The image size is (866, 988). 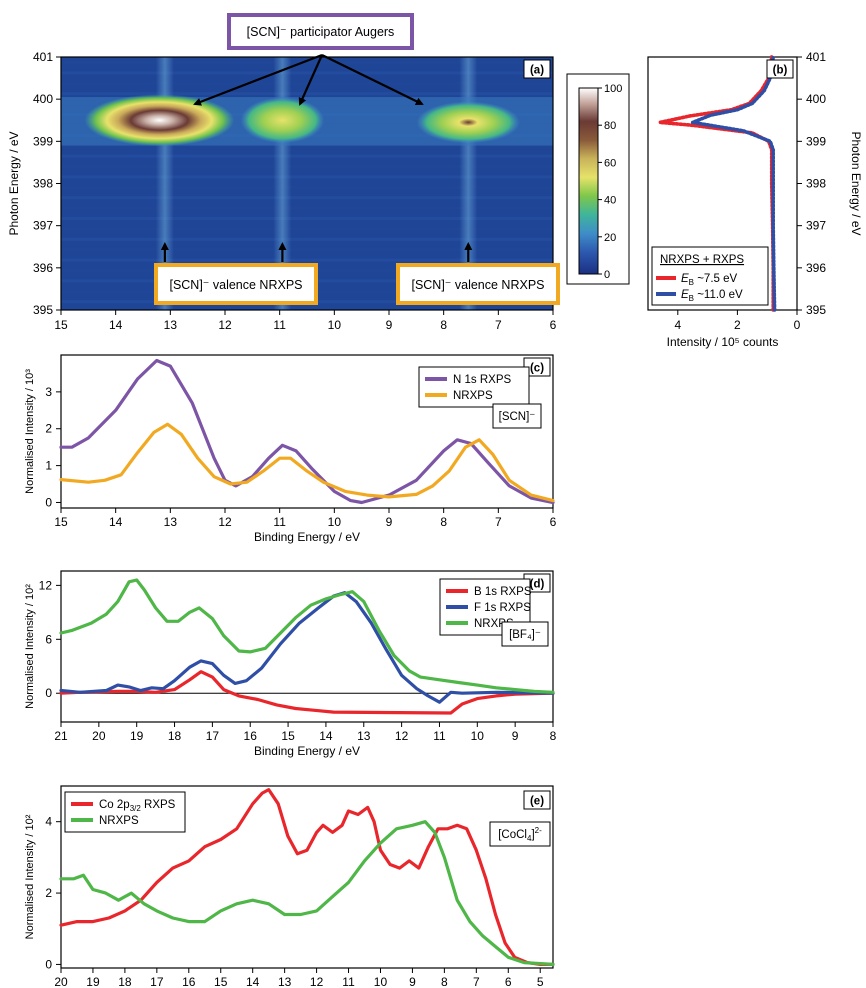 I want to click on legend-label: F 1s RXPS, so click(x=502, y=608).